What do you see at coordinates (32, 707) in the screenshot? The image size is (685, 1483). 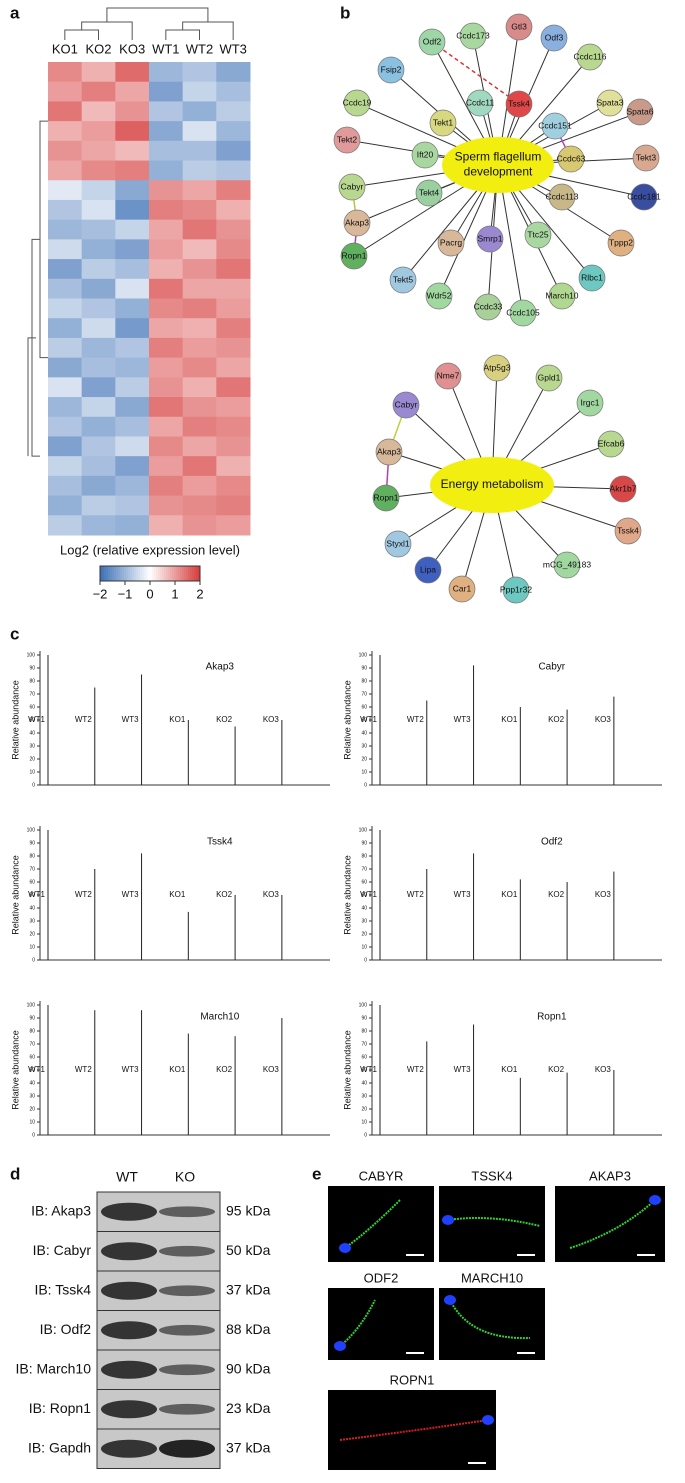 I see `y-tick-label: 60` at bounding box center [32, 707].